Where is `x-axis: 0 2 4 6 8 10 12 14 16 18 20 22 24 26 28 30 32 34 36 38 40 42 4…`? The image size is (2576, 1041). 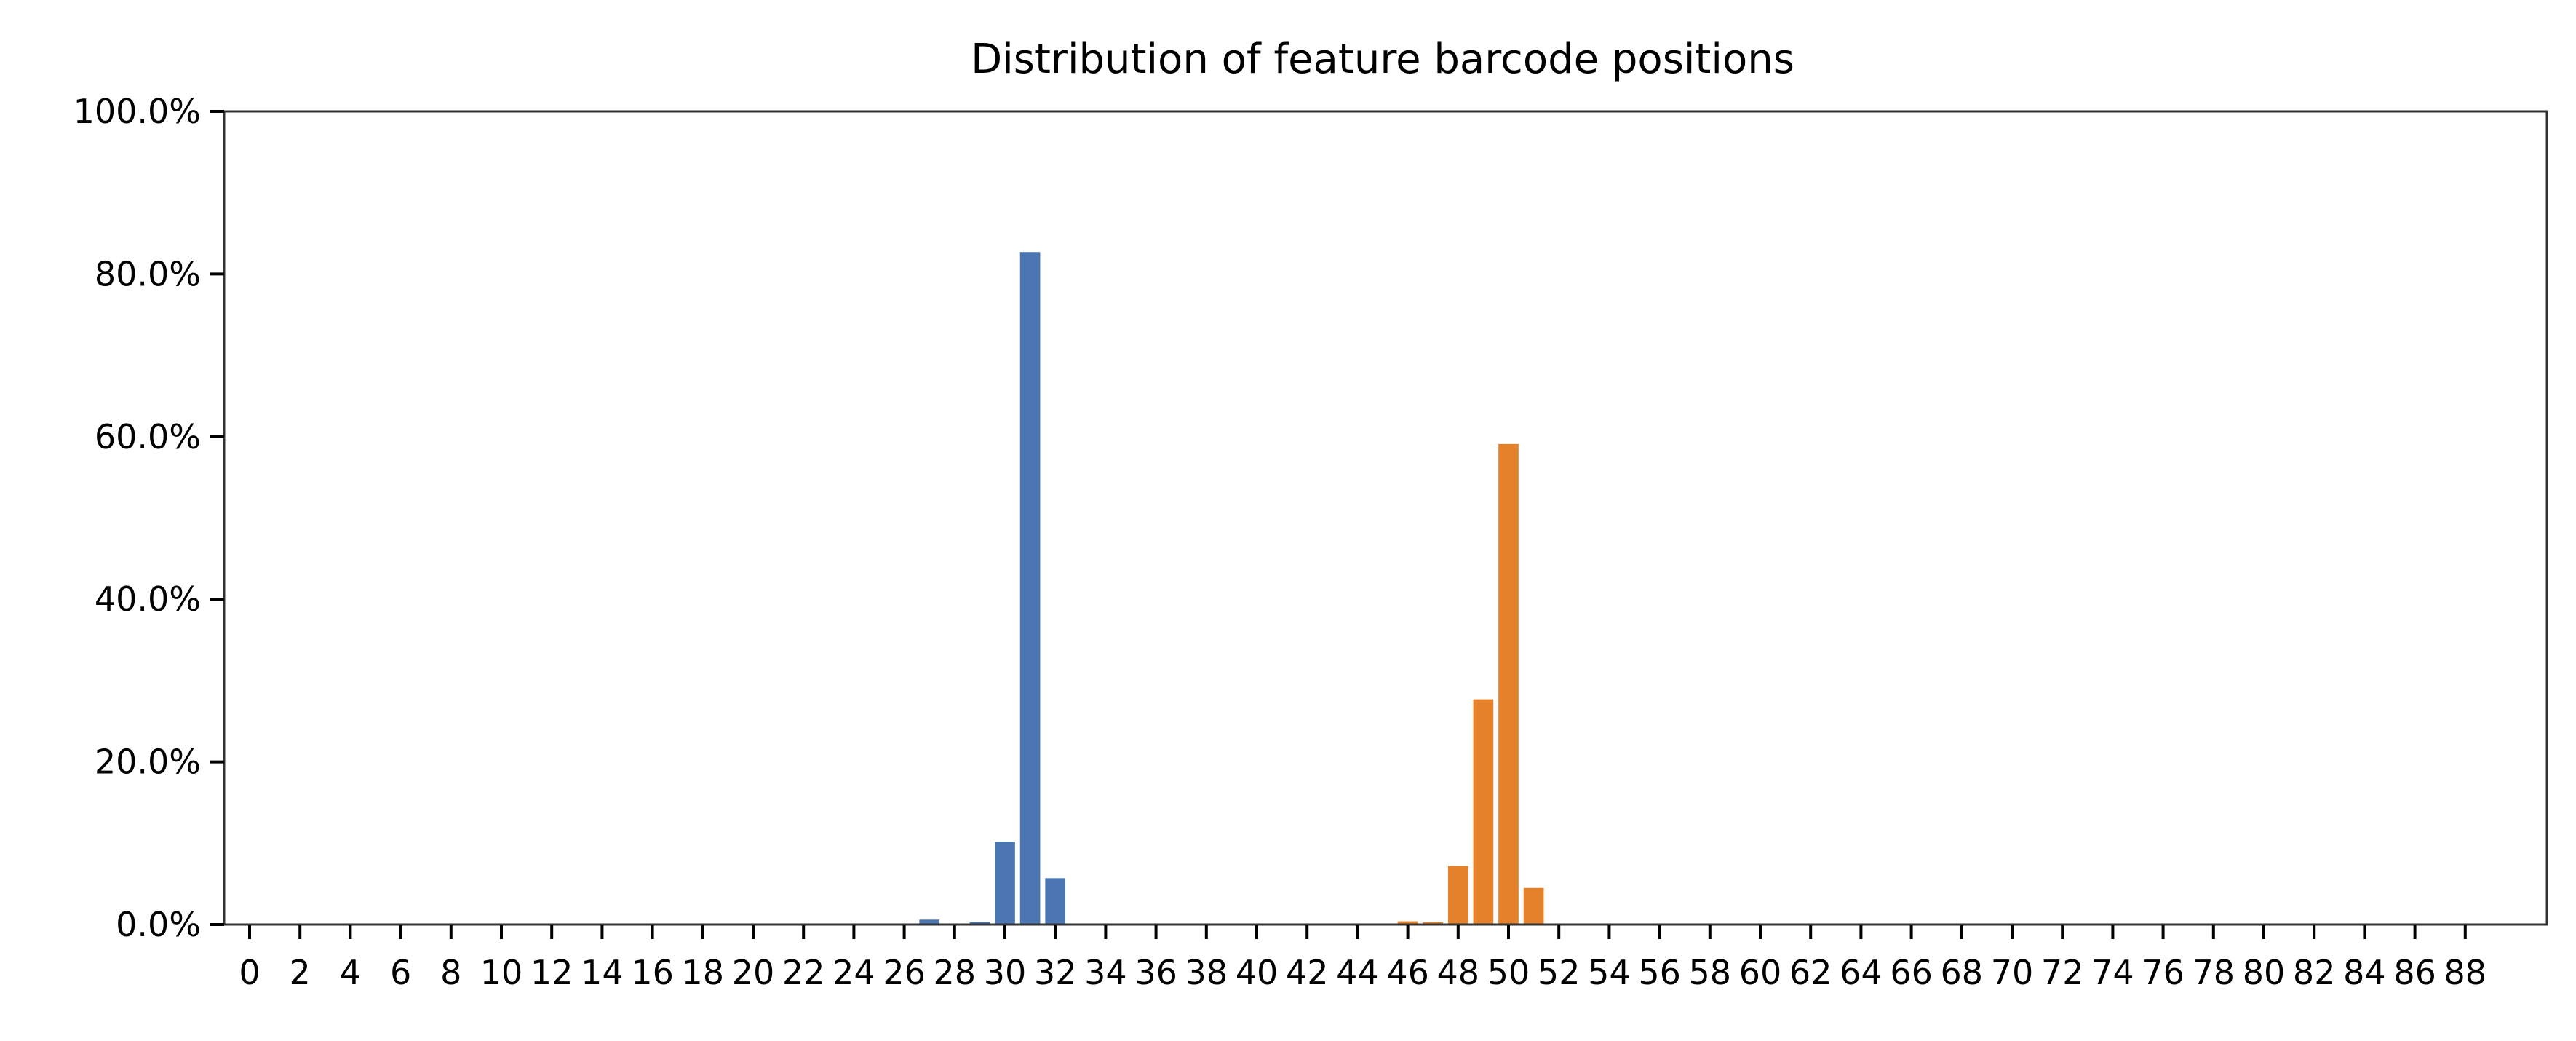
x-axis: 0 2 4 6 8 10 12 14 16 18 20 22 24 26 28 30 32 34 36 38 40 42 4… is located at coordinates (1362, 958).